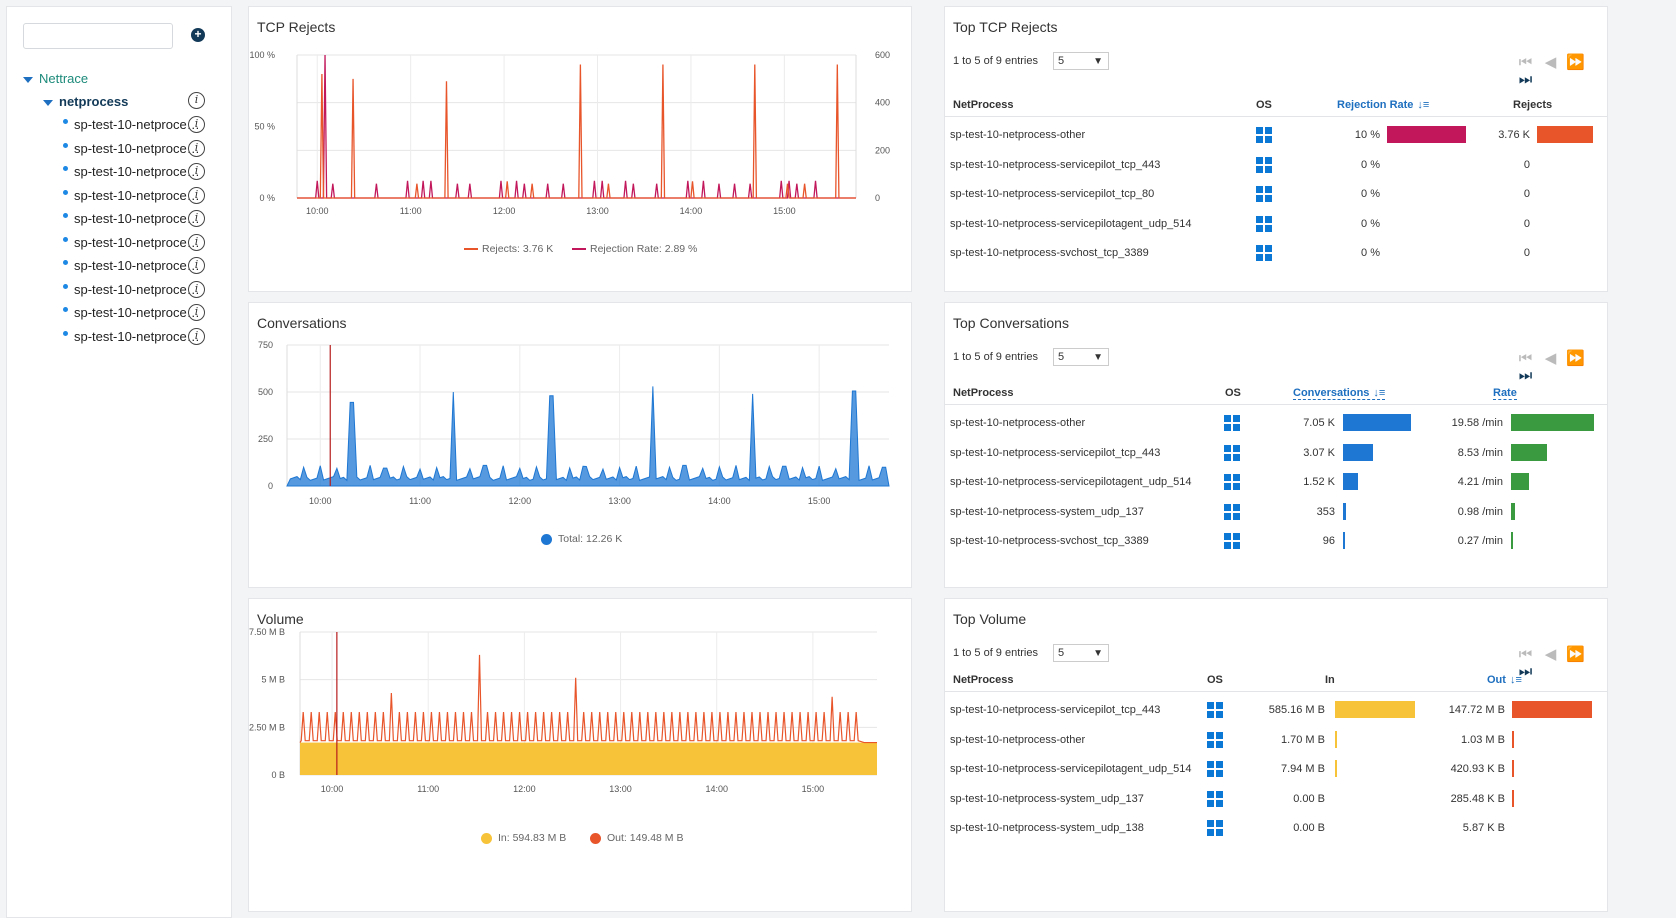 The image size is (1676, 918). I want to click on tree-group-netprocess: netprocess, so click(85, 101).